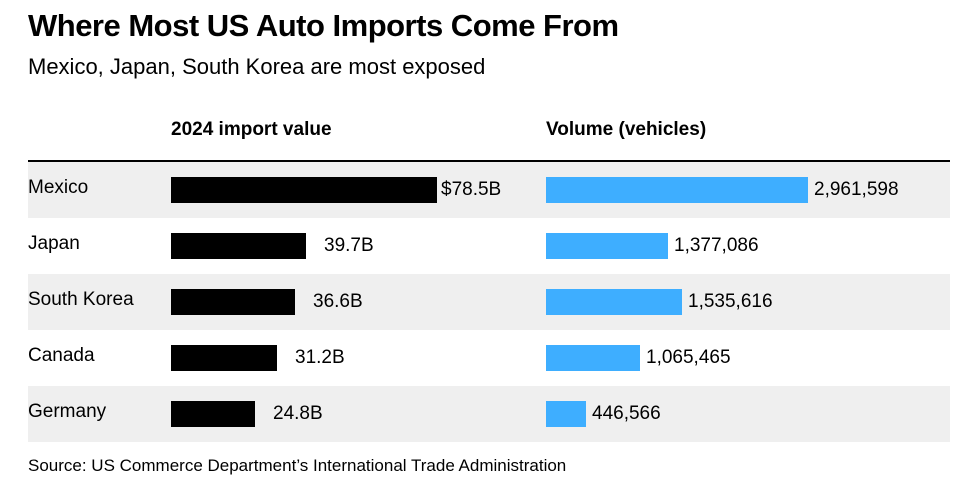 This screenshot has width=960, height=503. I want to click on chart-row-germany: Germany 24.8B 446,566, so click(489, 414).